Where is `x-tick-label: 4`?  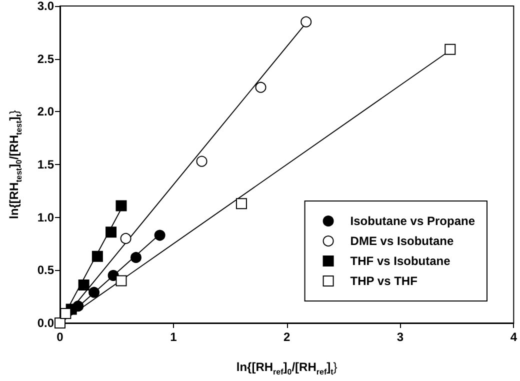
x-tick-label: 4 is located at coordinates (514, 337).